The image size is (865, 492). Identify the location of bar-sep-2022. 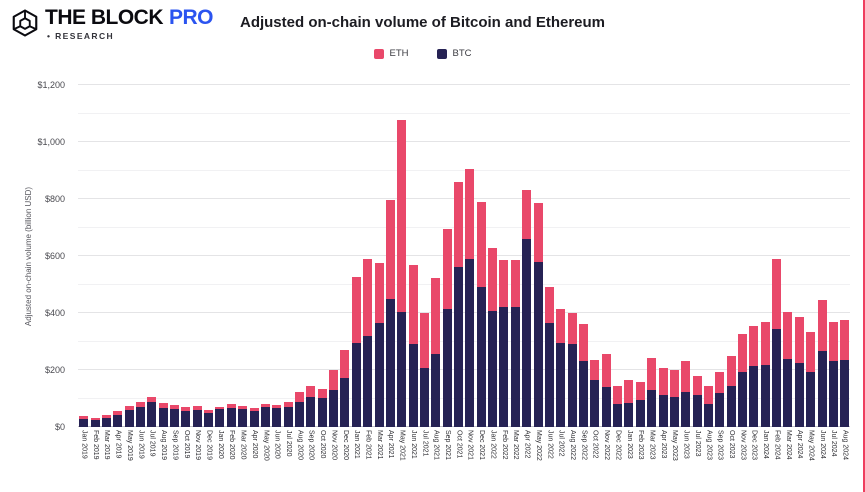
(583, 256).